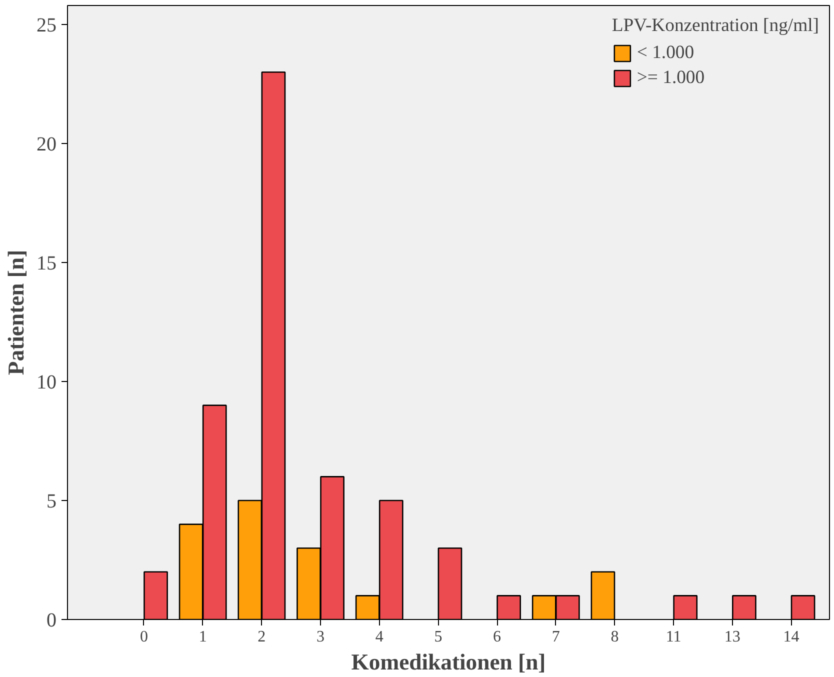 The width and height of the screenshot is (834, 677). I want to click on x-tick-label: 3, so click(320, 637).